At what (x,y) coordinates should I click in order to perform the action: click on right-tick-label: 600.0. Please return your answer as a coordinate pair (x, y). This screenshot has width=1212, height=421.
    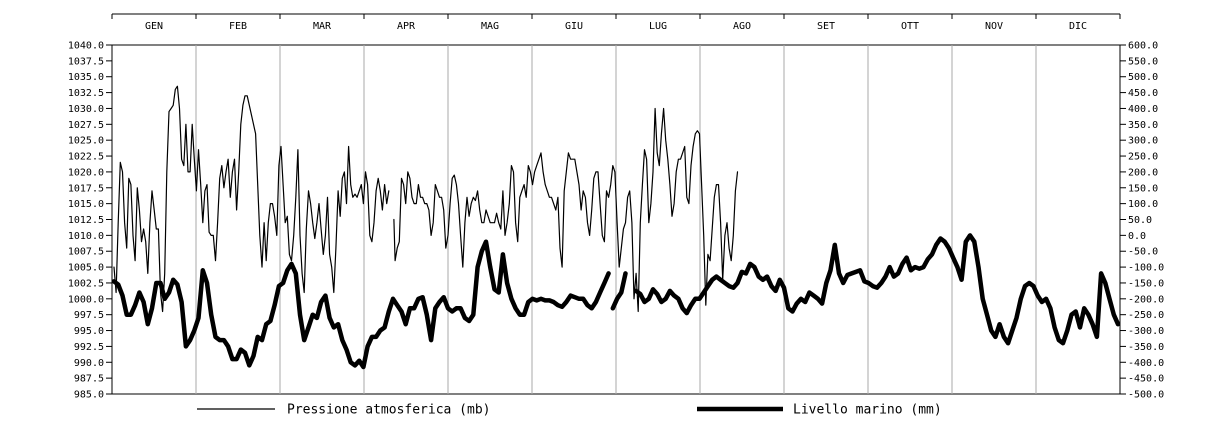
    Looking at the image, I should click on (1143, 46).